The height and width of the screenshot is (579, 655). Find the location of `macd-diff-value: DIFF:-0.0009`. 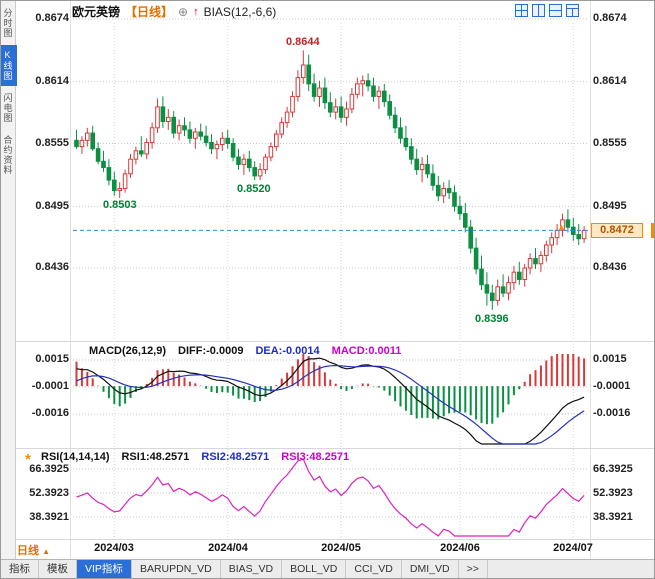

macd-diff-value: DIFF:-0.0009 is located at coordinates (211, 351).